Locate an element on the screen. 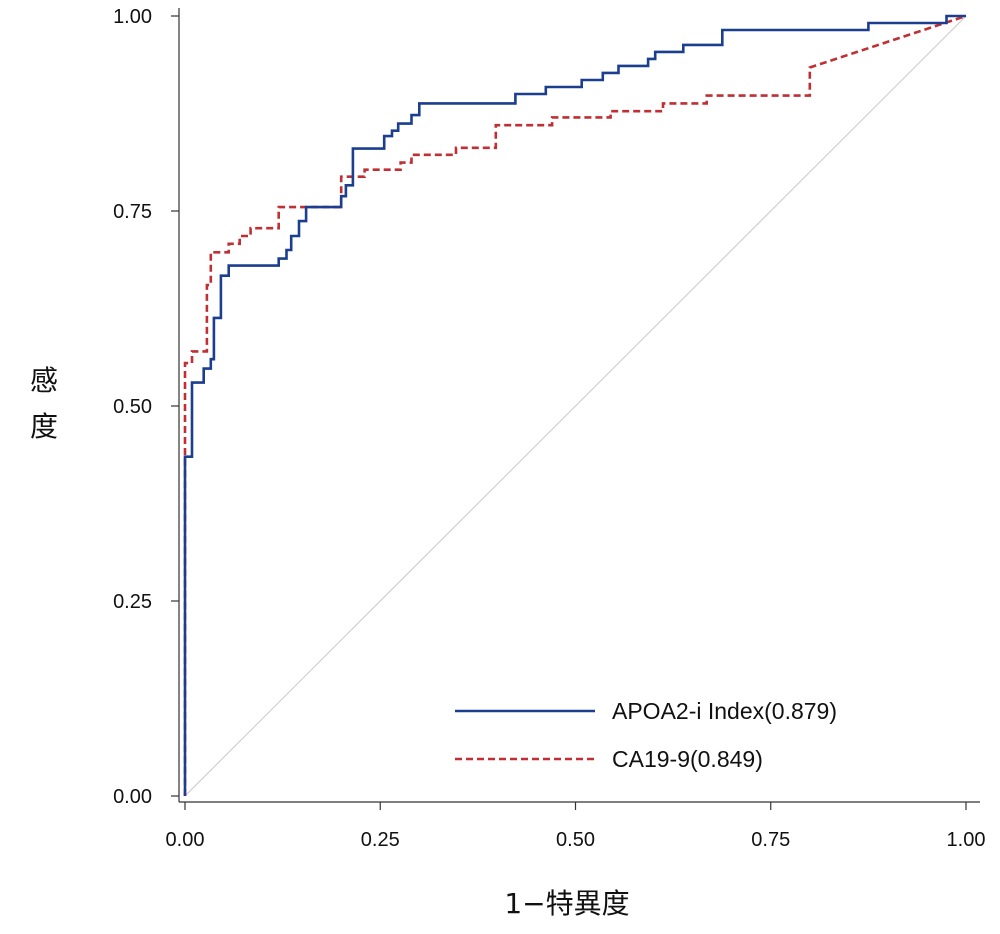 The height and width of the screenshot is (934, 1000). x-tick-label: 0.25 is located at coordinates (380, 840).